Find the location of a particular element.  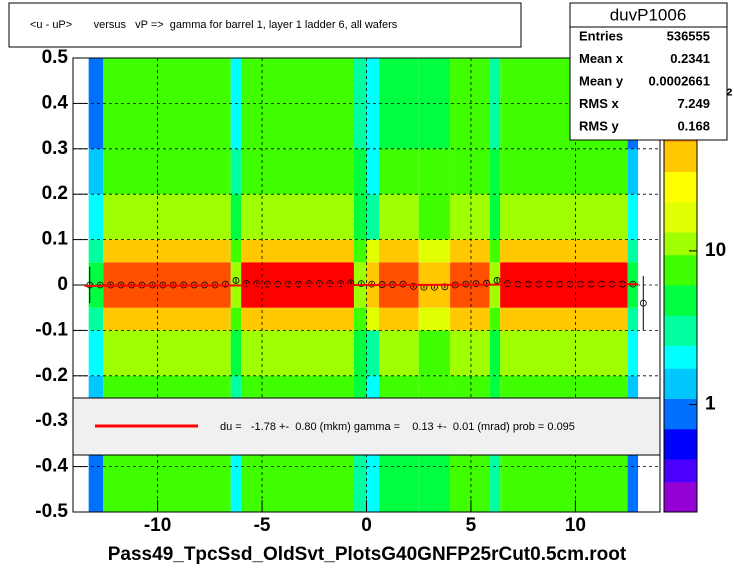

y-tick-label: -0.1 is located at coordinates (51, 329).